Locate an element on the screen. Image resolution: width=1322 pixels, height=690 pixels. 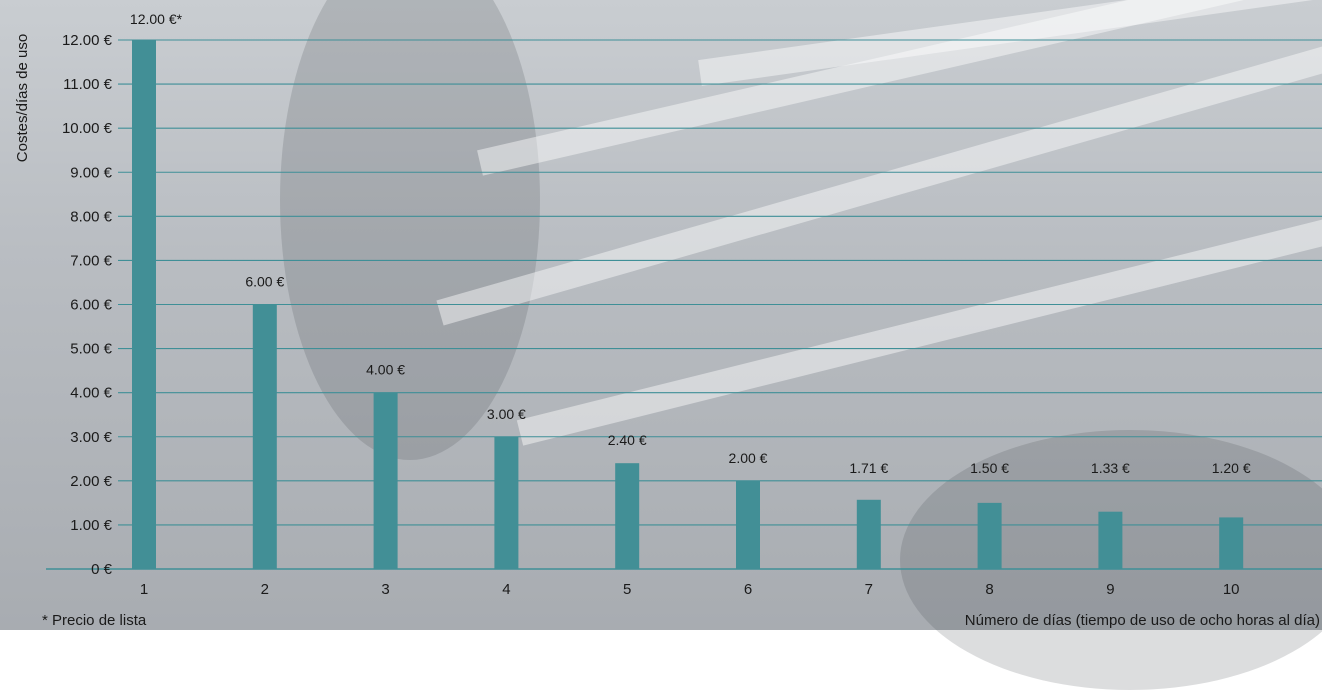
x-tick-label: 4 is located at coordinates (506, 589).